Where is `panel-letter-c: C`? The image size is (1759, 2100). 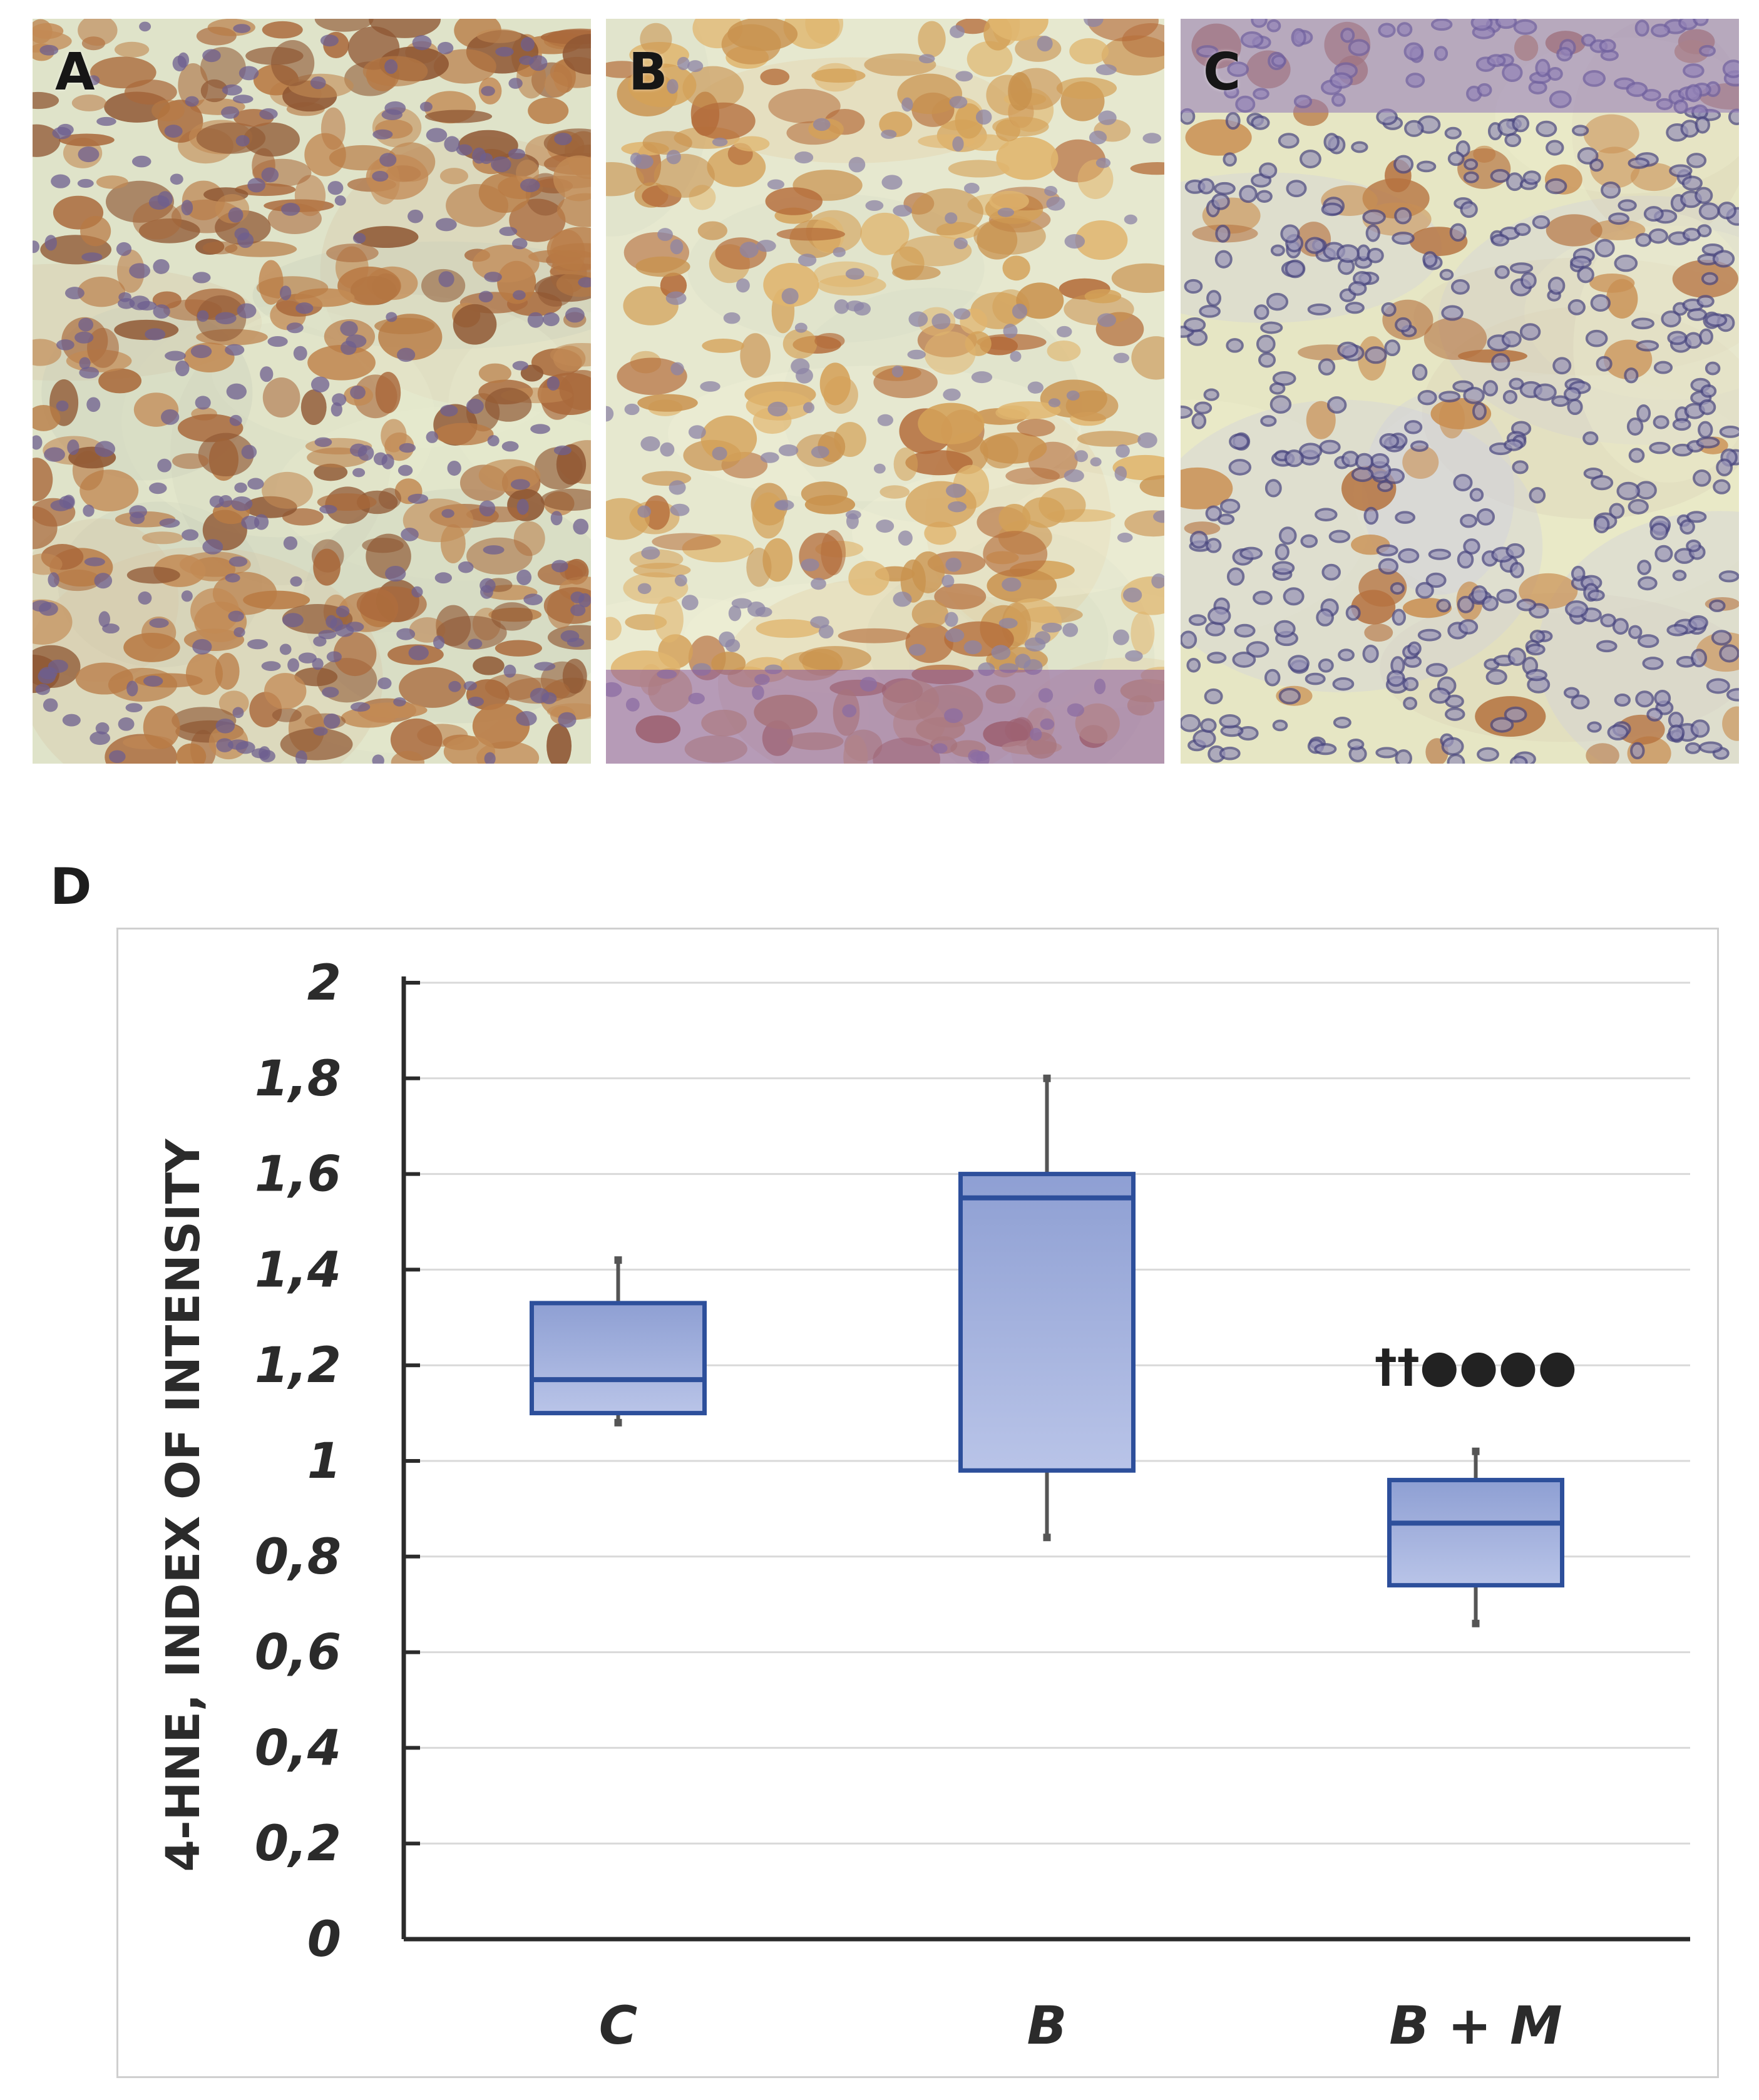
panel-letter-c: C is located at coordinates (1222, 72).